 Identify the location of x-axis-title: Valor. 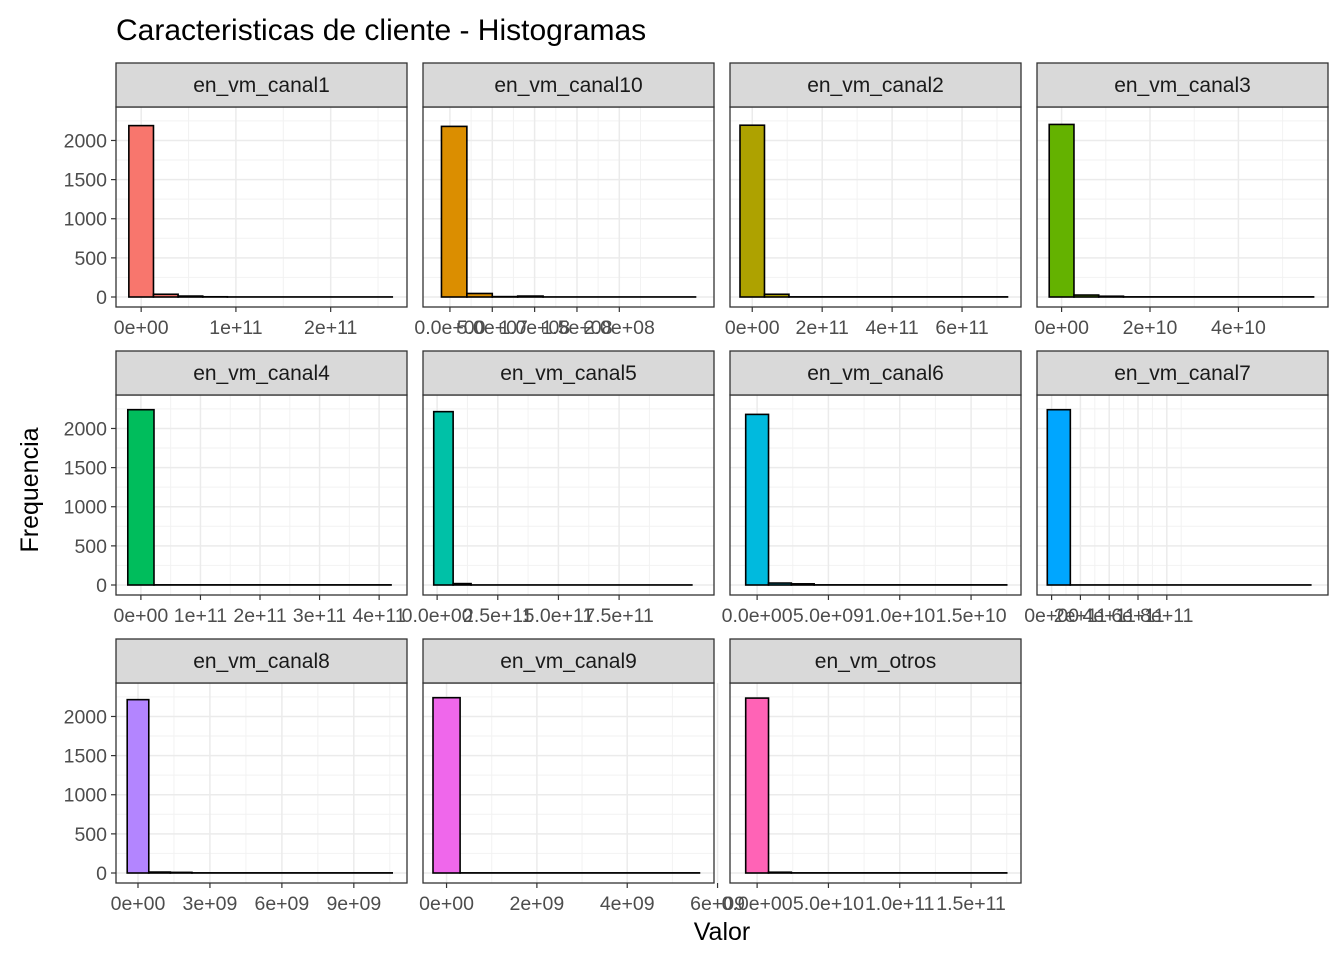
(722, 932).